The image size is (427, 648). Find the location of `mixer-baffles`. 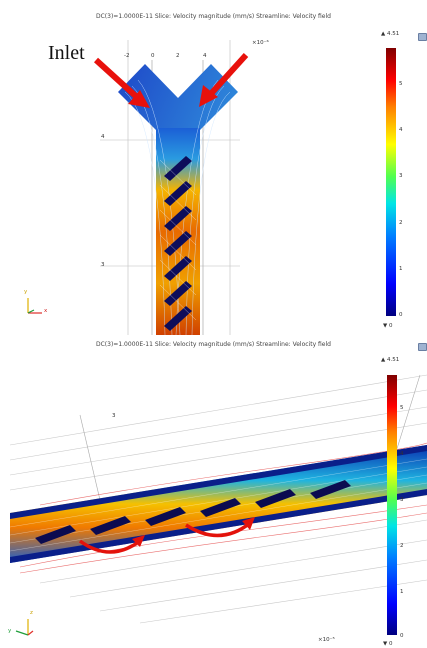

mixer-baffles is located at coordinates (178, 243).